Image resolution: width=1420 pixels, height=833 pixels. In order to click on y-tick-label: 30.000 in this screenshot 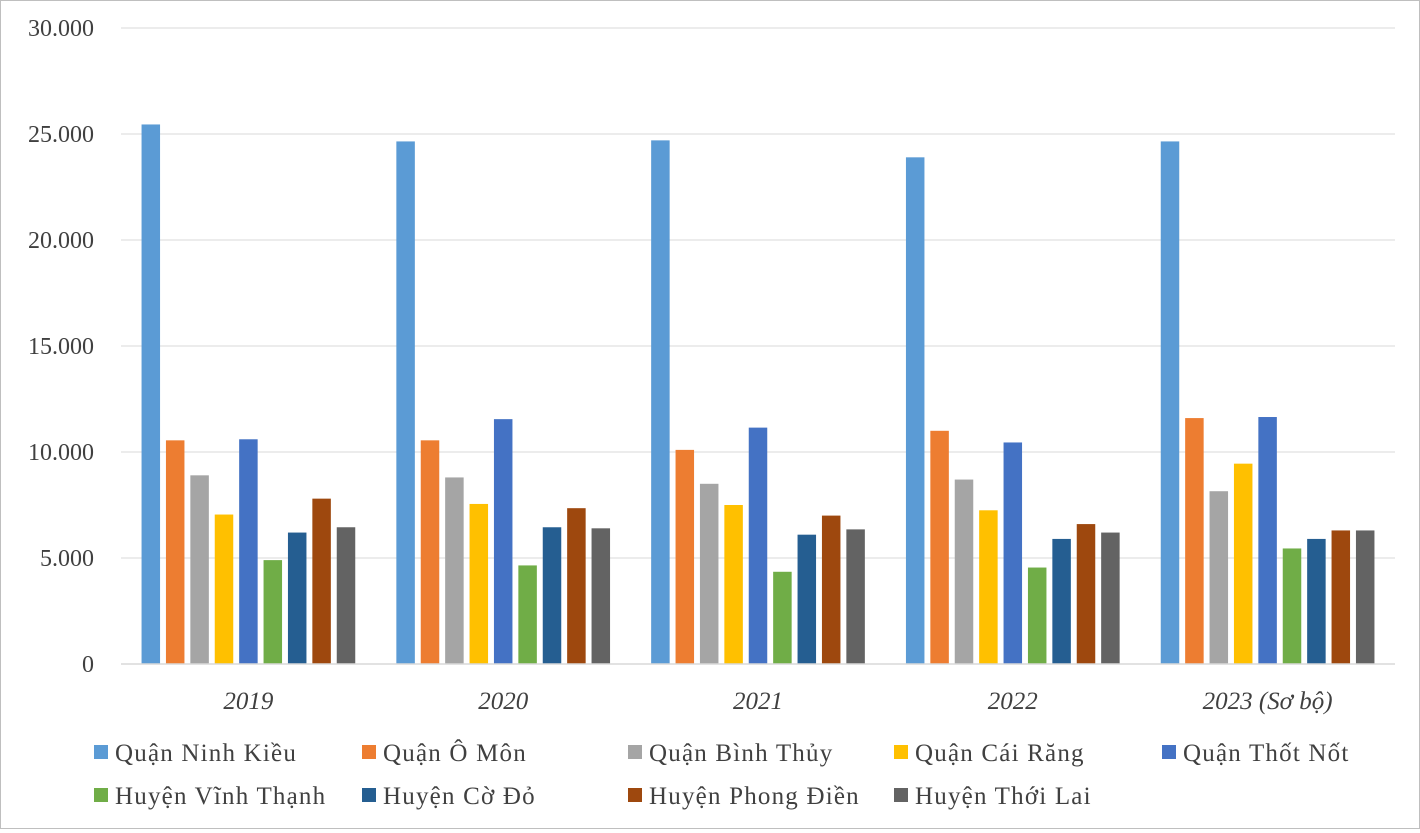, I will do `click(61, 29)`.